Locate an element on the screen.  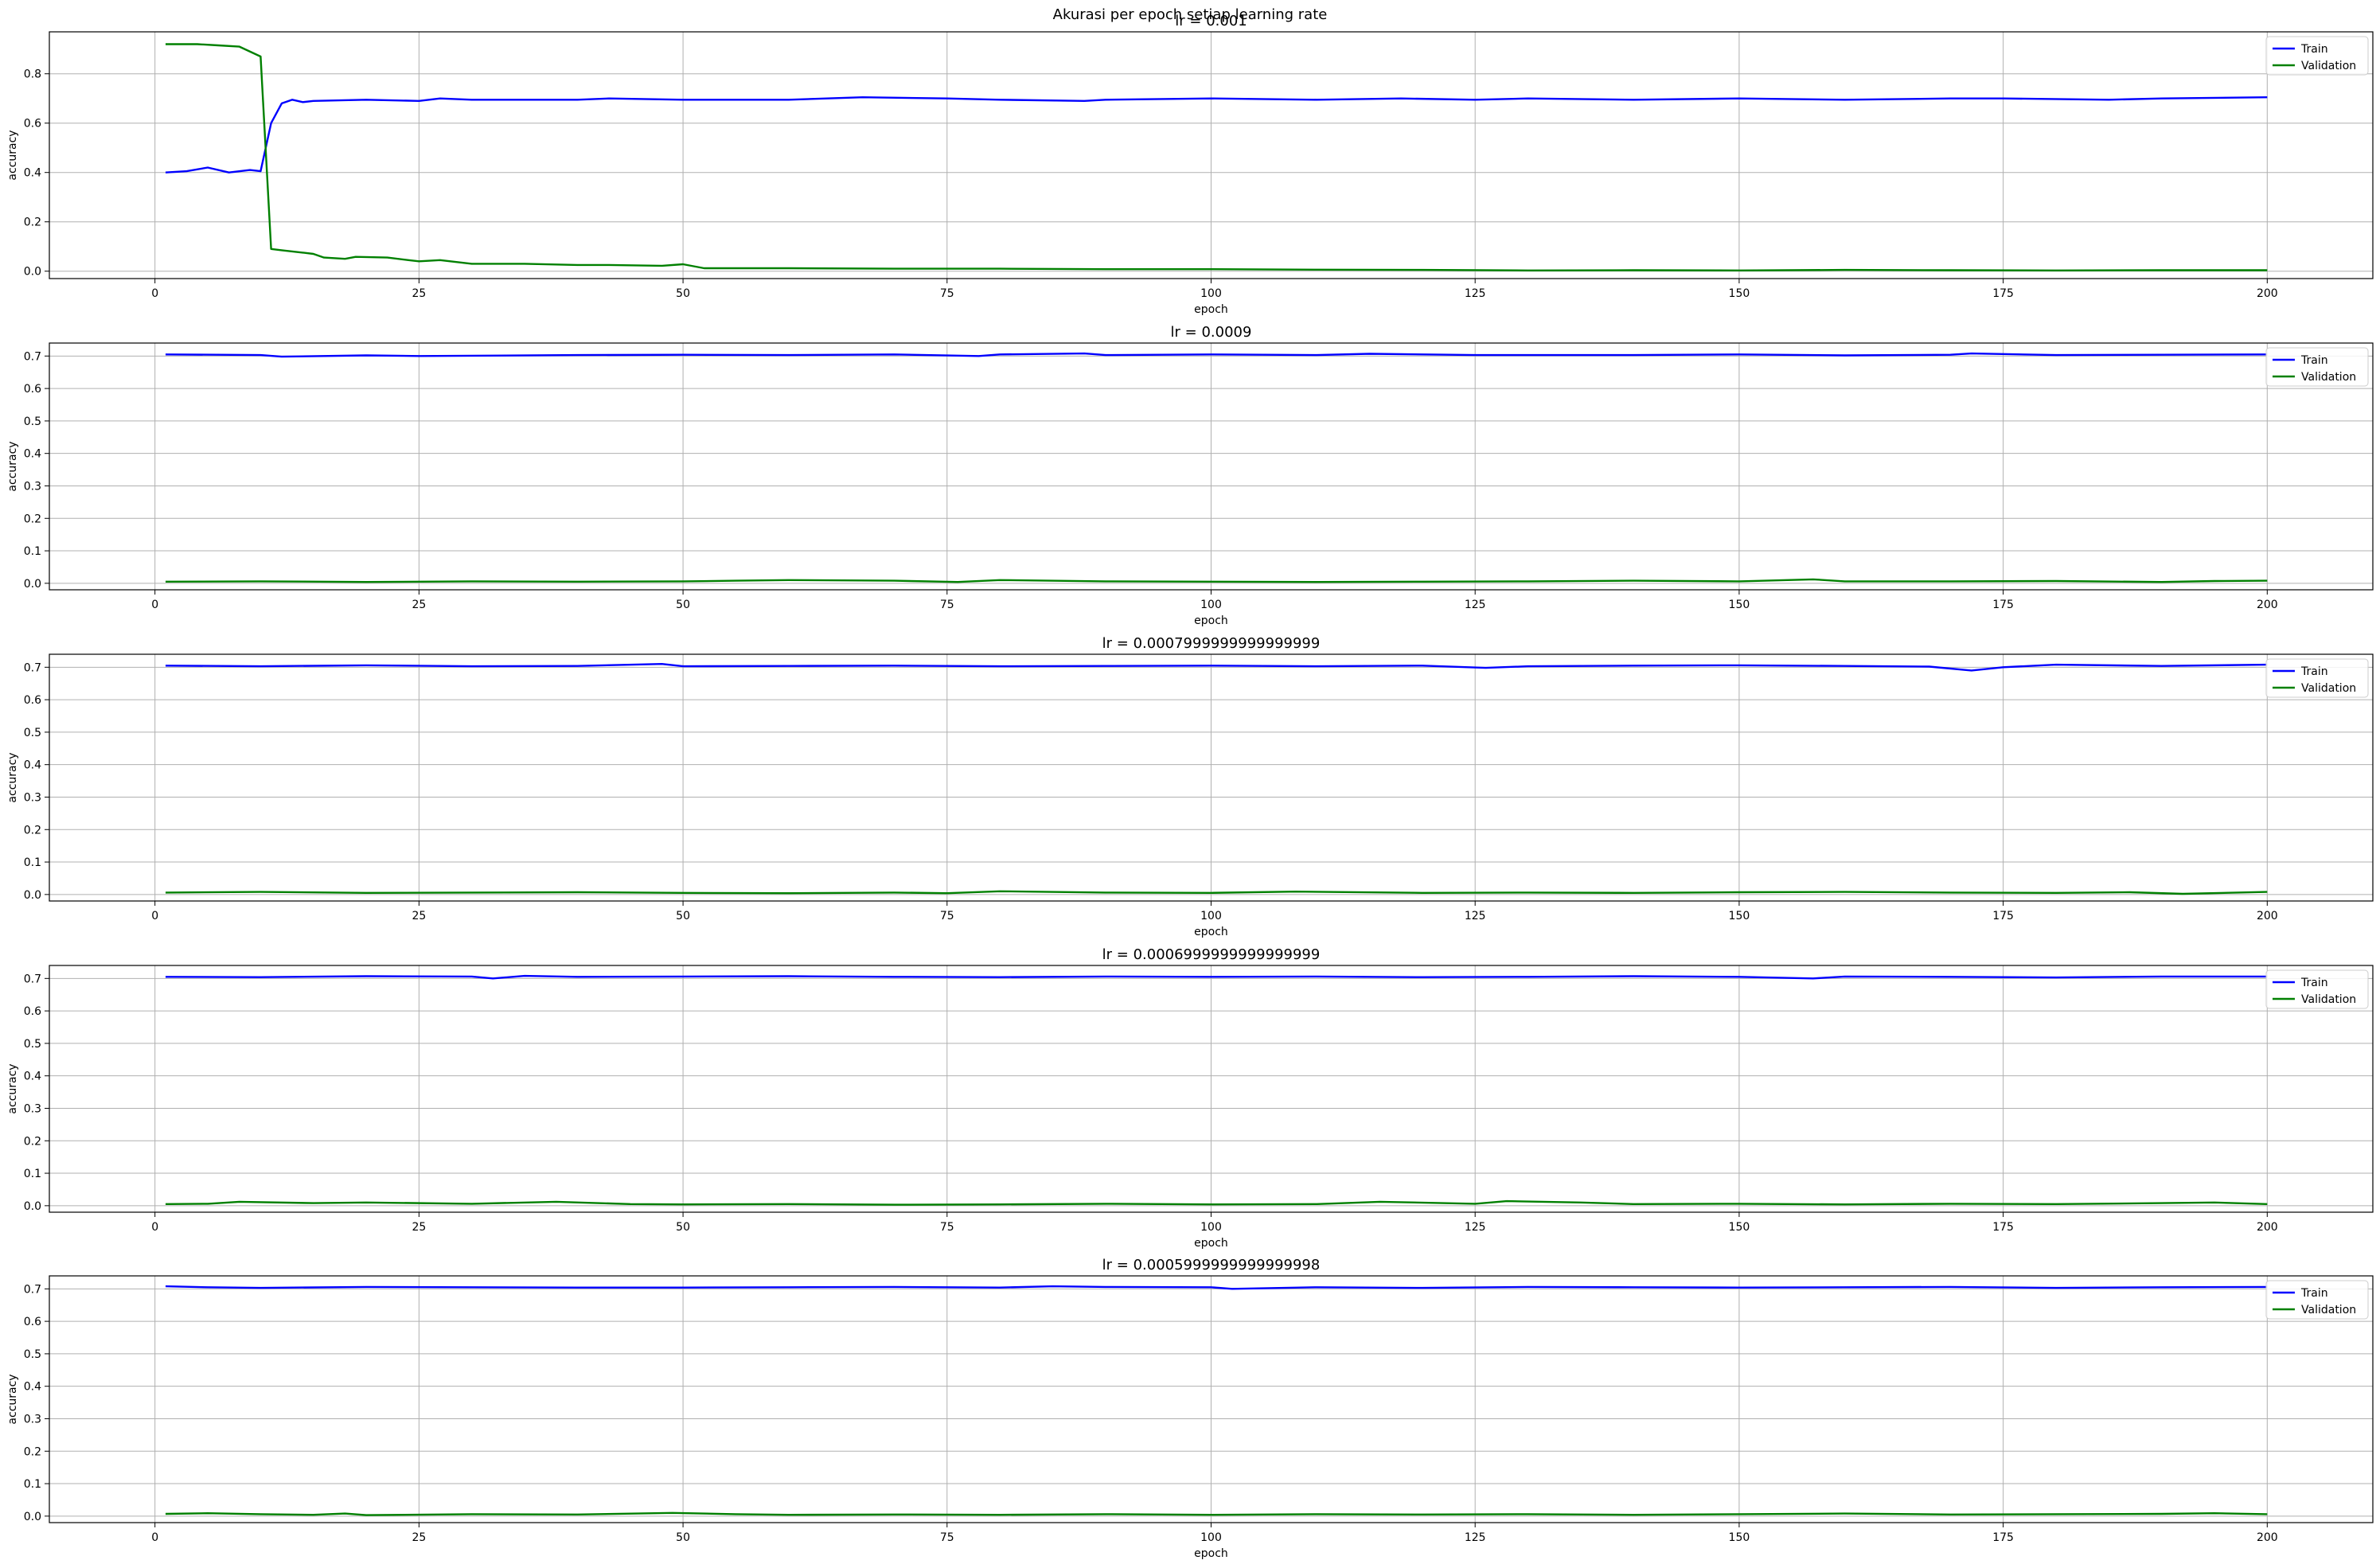
chart-title: lr = 0.0005999999999999998 is located at coordinates (1211, 1265).